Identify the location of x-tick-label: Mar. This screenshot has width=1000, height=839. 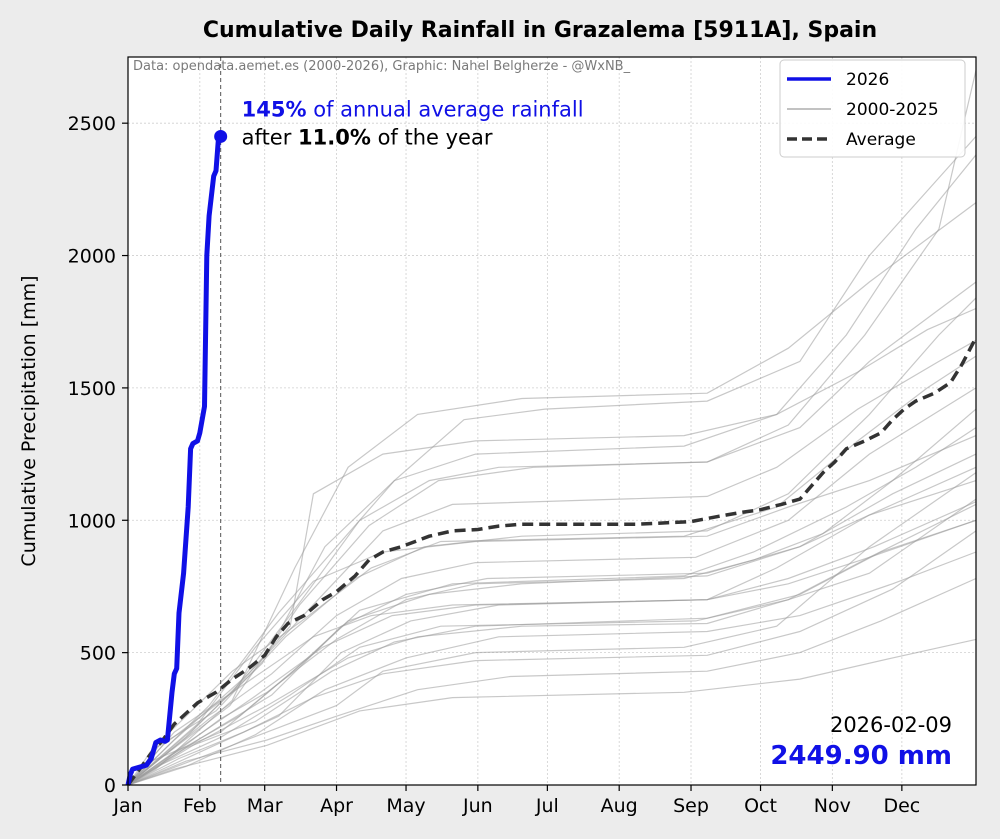
(265, 806).